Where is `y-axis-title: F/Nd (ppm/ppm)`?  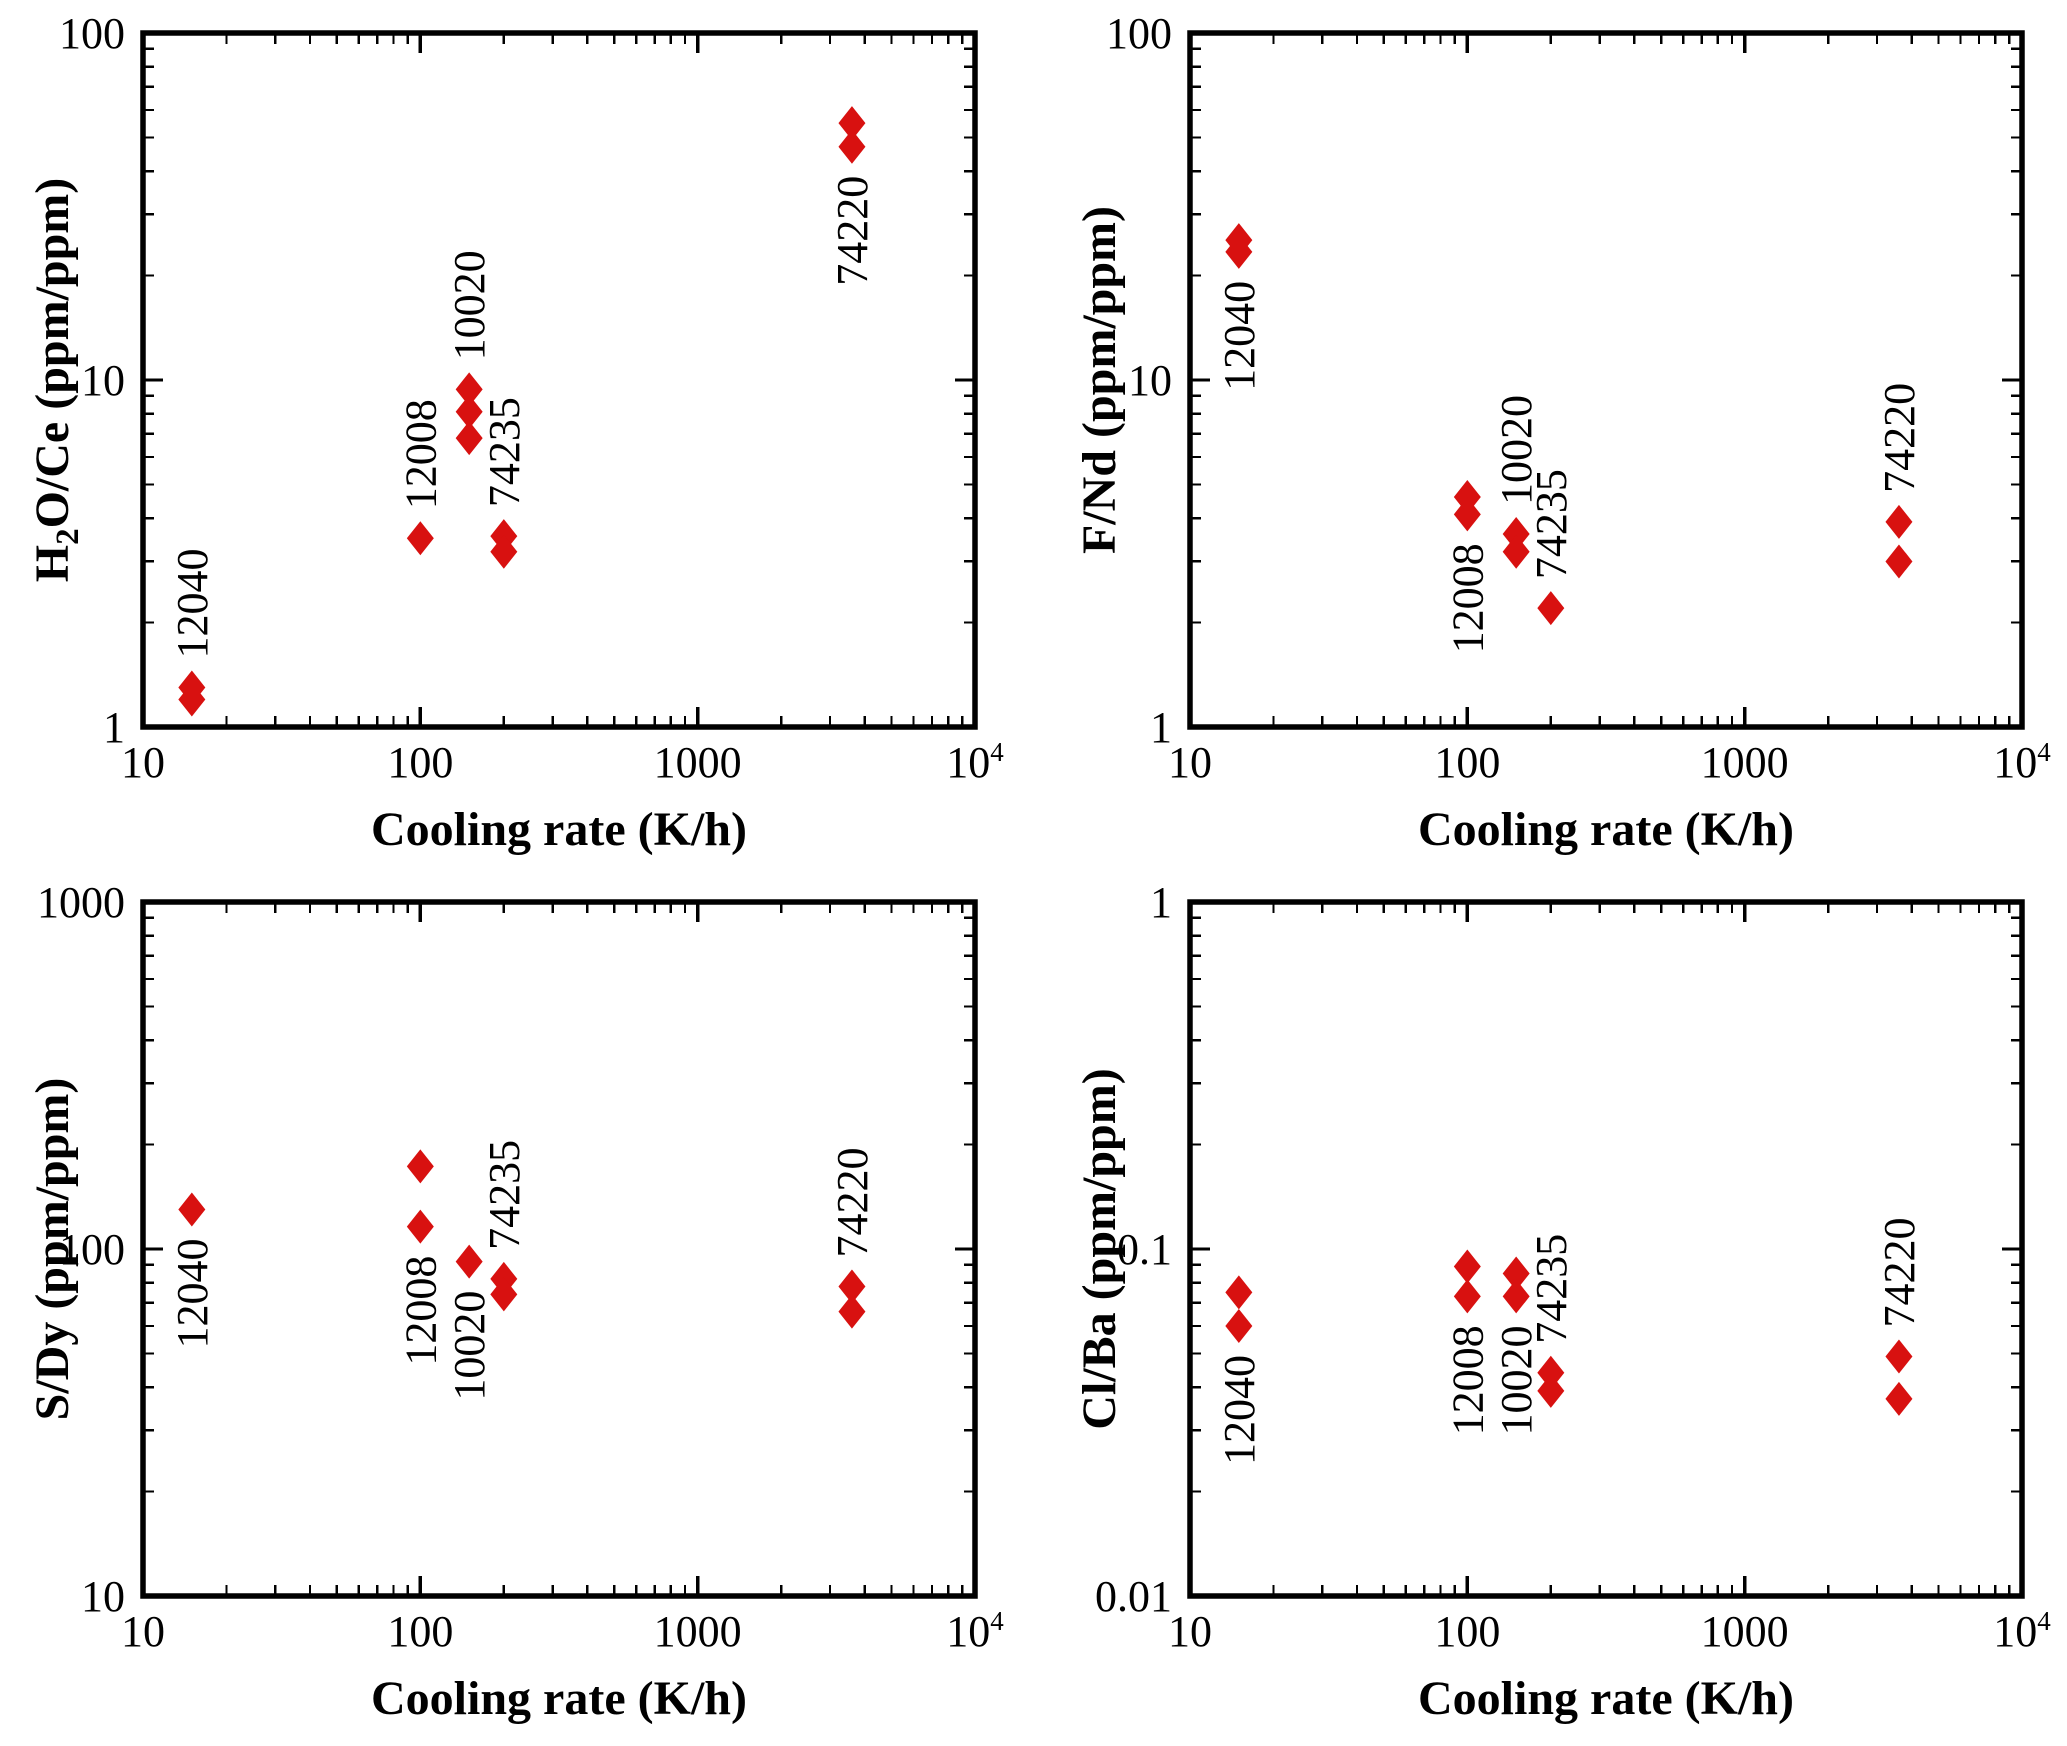
y-axis-title: F/Nd (ppm/ppm) is located at coordinates (1099, 380).